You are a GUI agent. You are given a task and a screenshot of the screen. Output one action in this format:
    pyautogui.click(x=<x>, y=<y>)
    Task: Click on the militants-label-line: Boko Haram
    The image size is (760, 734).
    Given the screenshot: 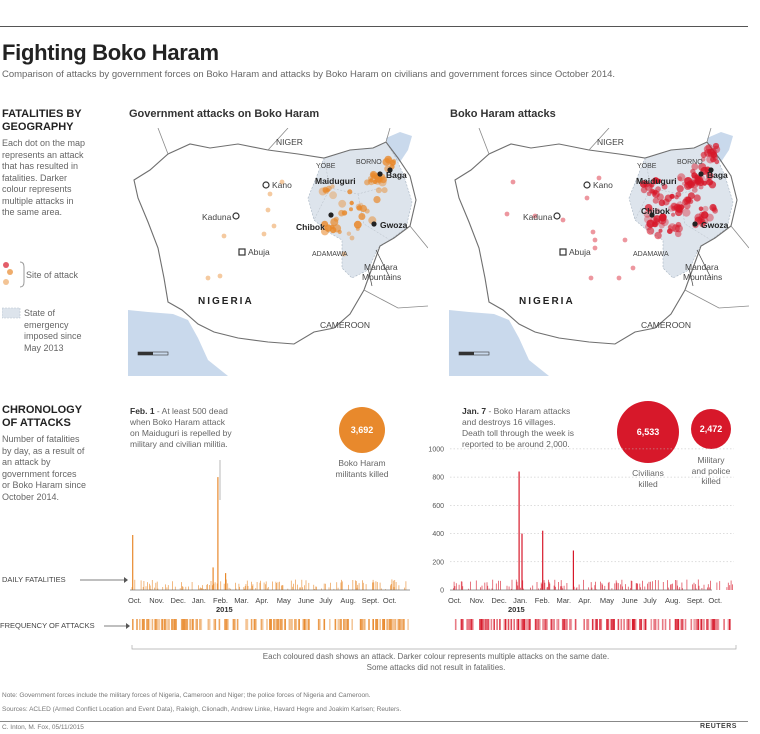 What is the action you would take?
    pyautogui.click(x=362, y=463)
    